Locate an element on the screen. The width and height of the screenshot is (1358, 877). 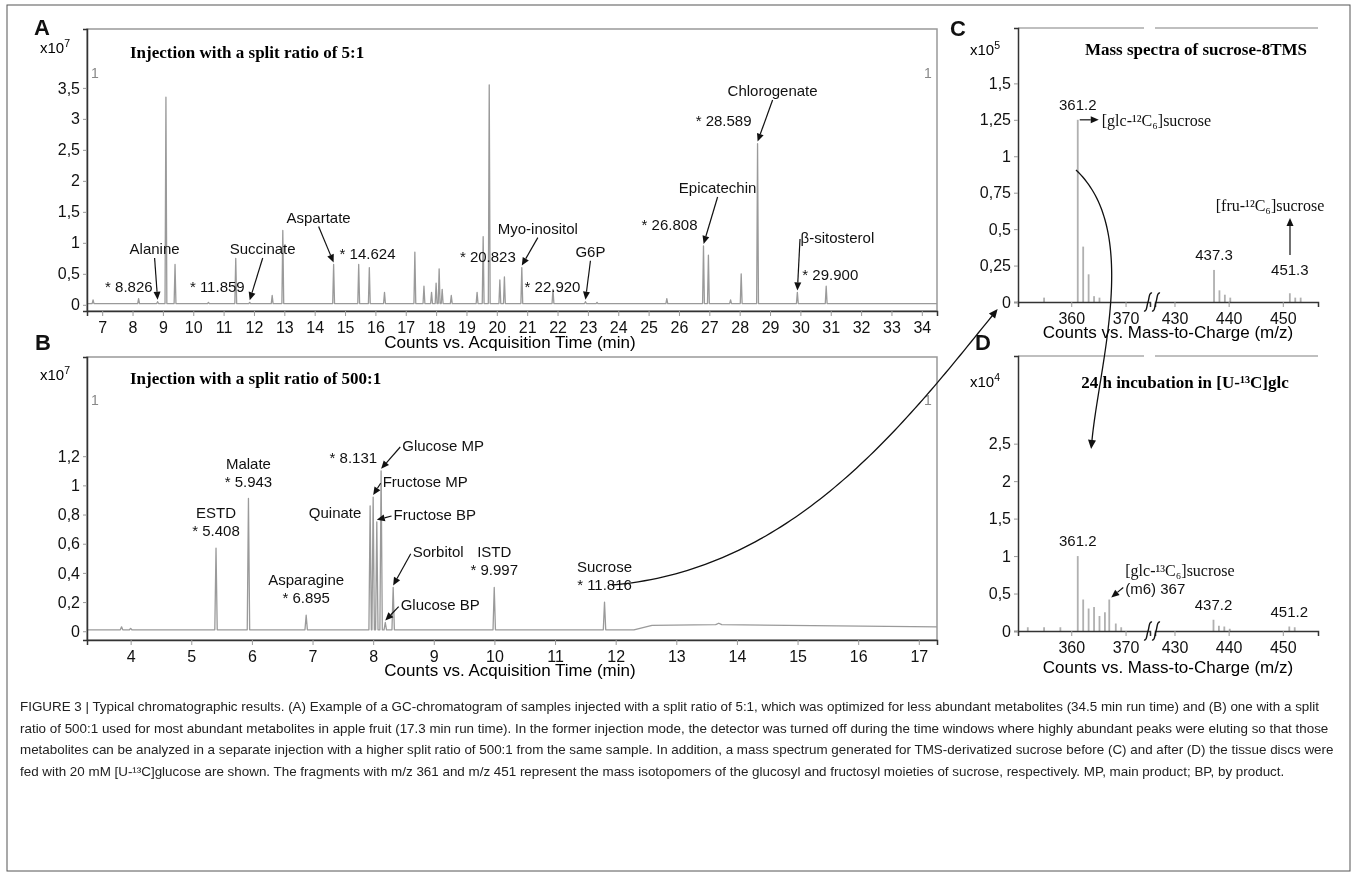
annotation: 437.2 is located at coordinates (1213, 604).